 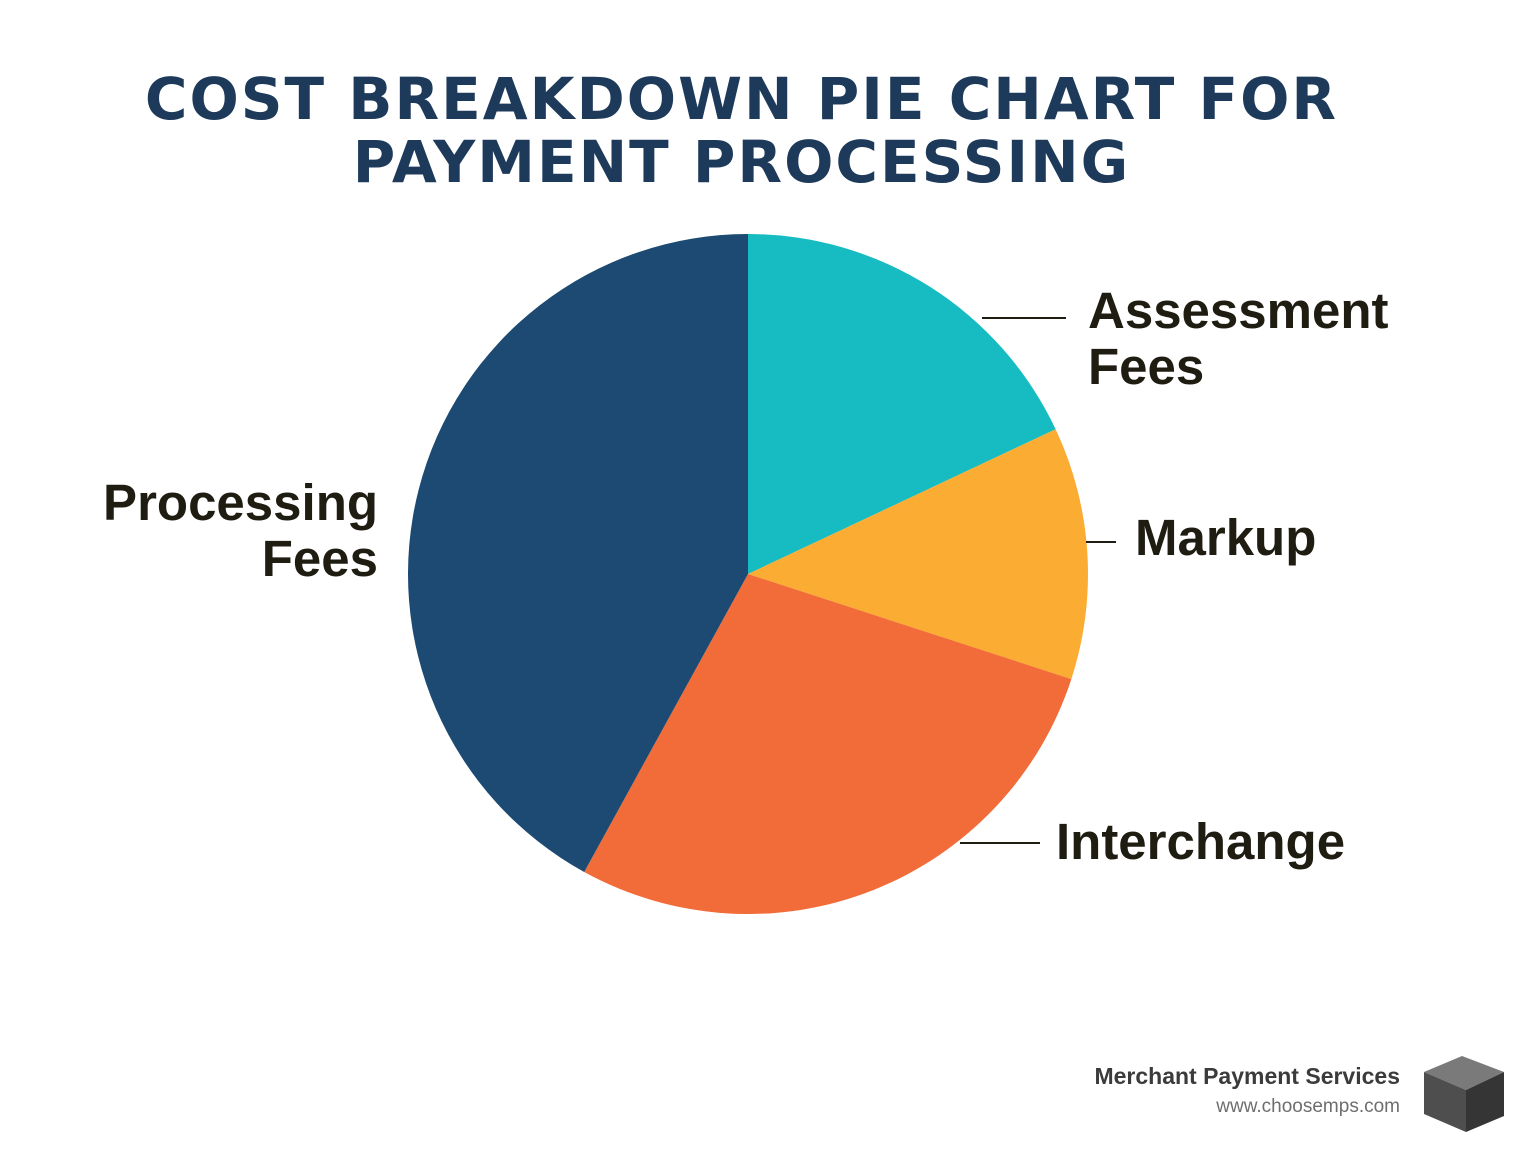 I want to click on slice-label-markup: Markup, so click(x=1225, y=538).